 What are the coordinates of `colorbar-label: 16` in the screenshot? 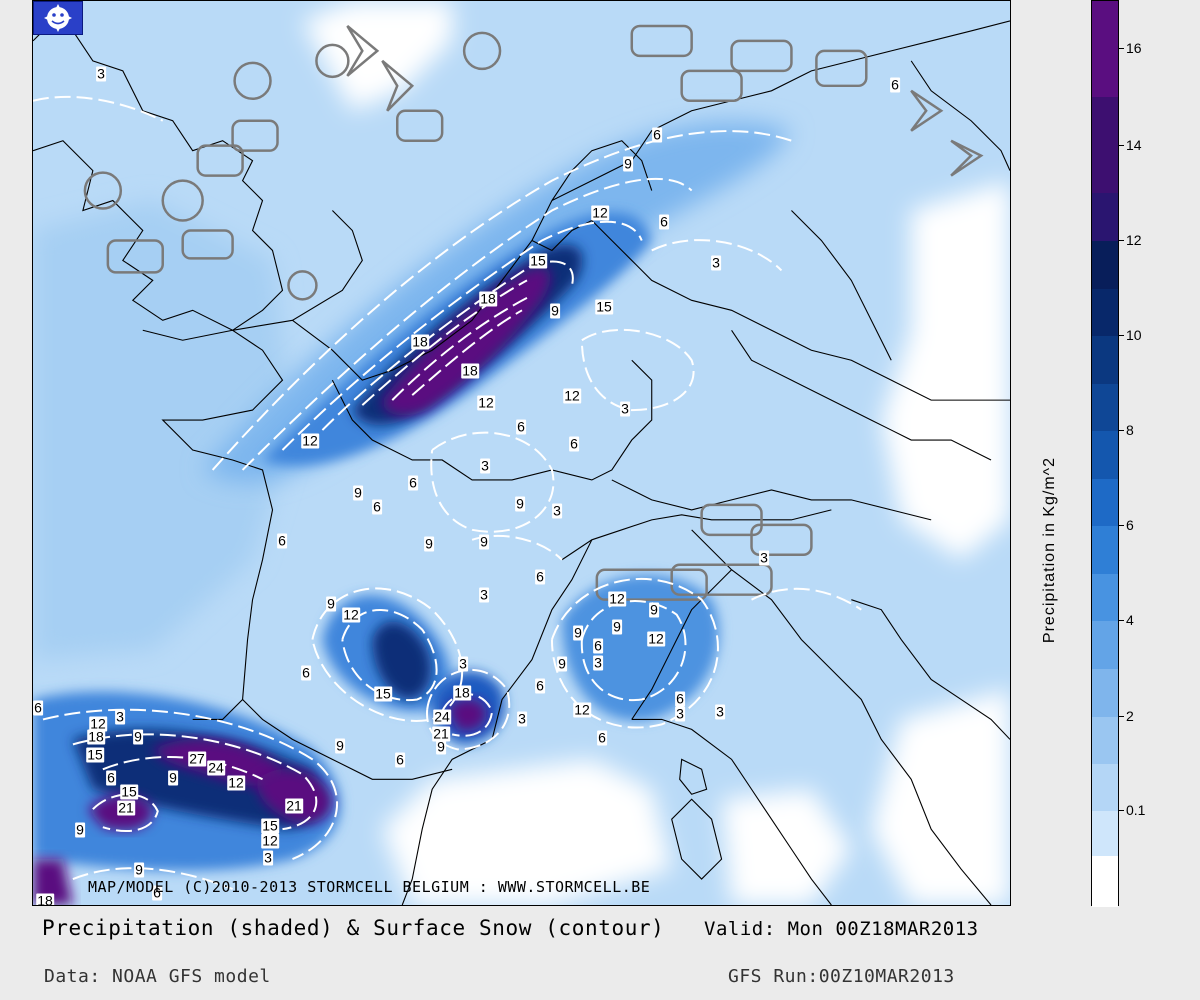 It's located at (1134, 48).